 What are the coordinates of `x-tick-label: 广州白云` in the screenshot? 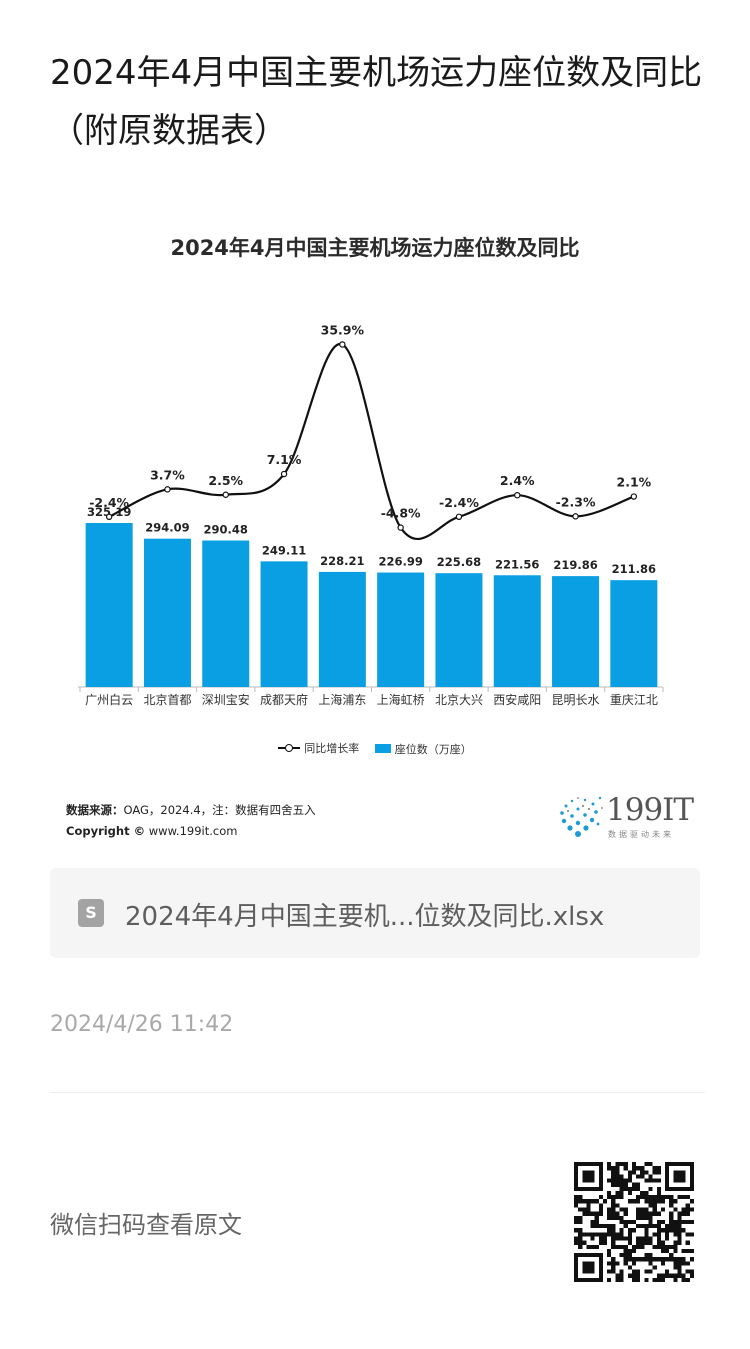 It's located at (109, 699).